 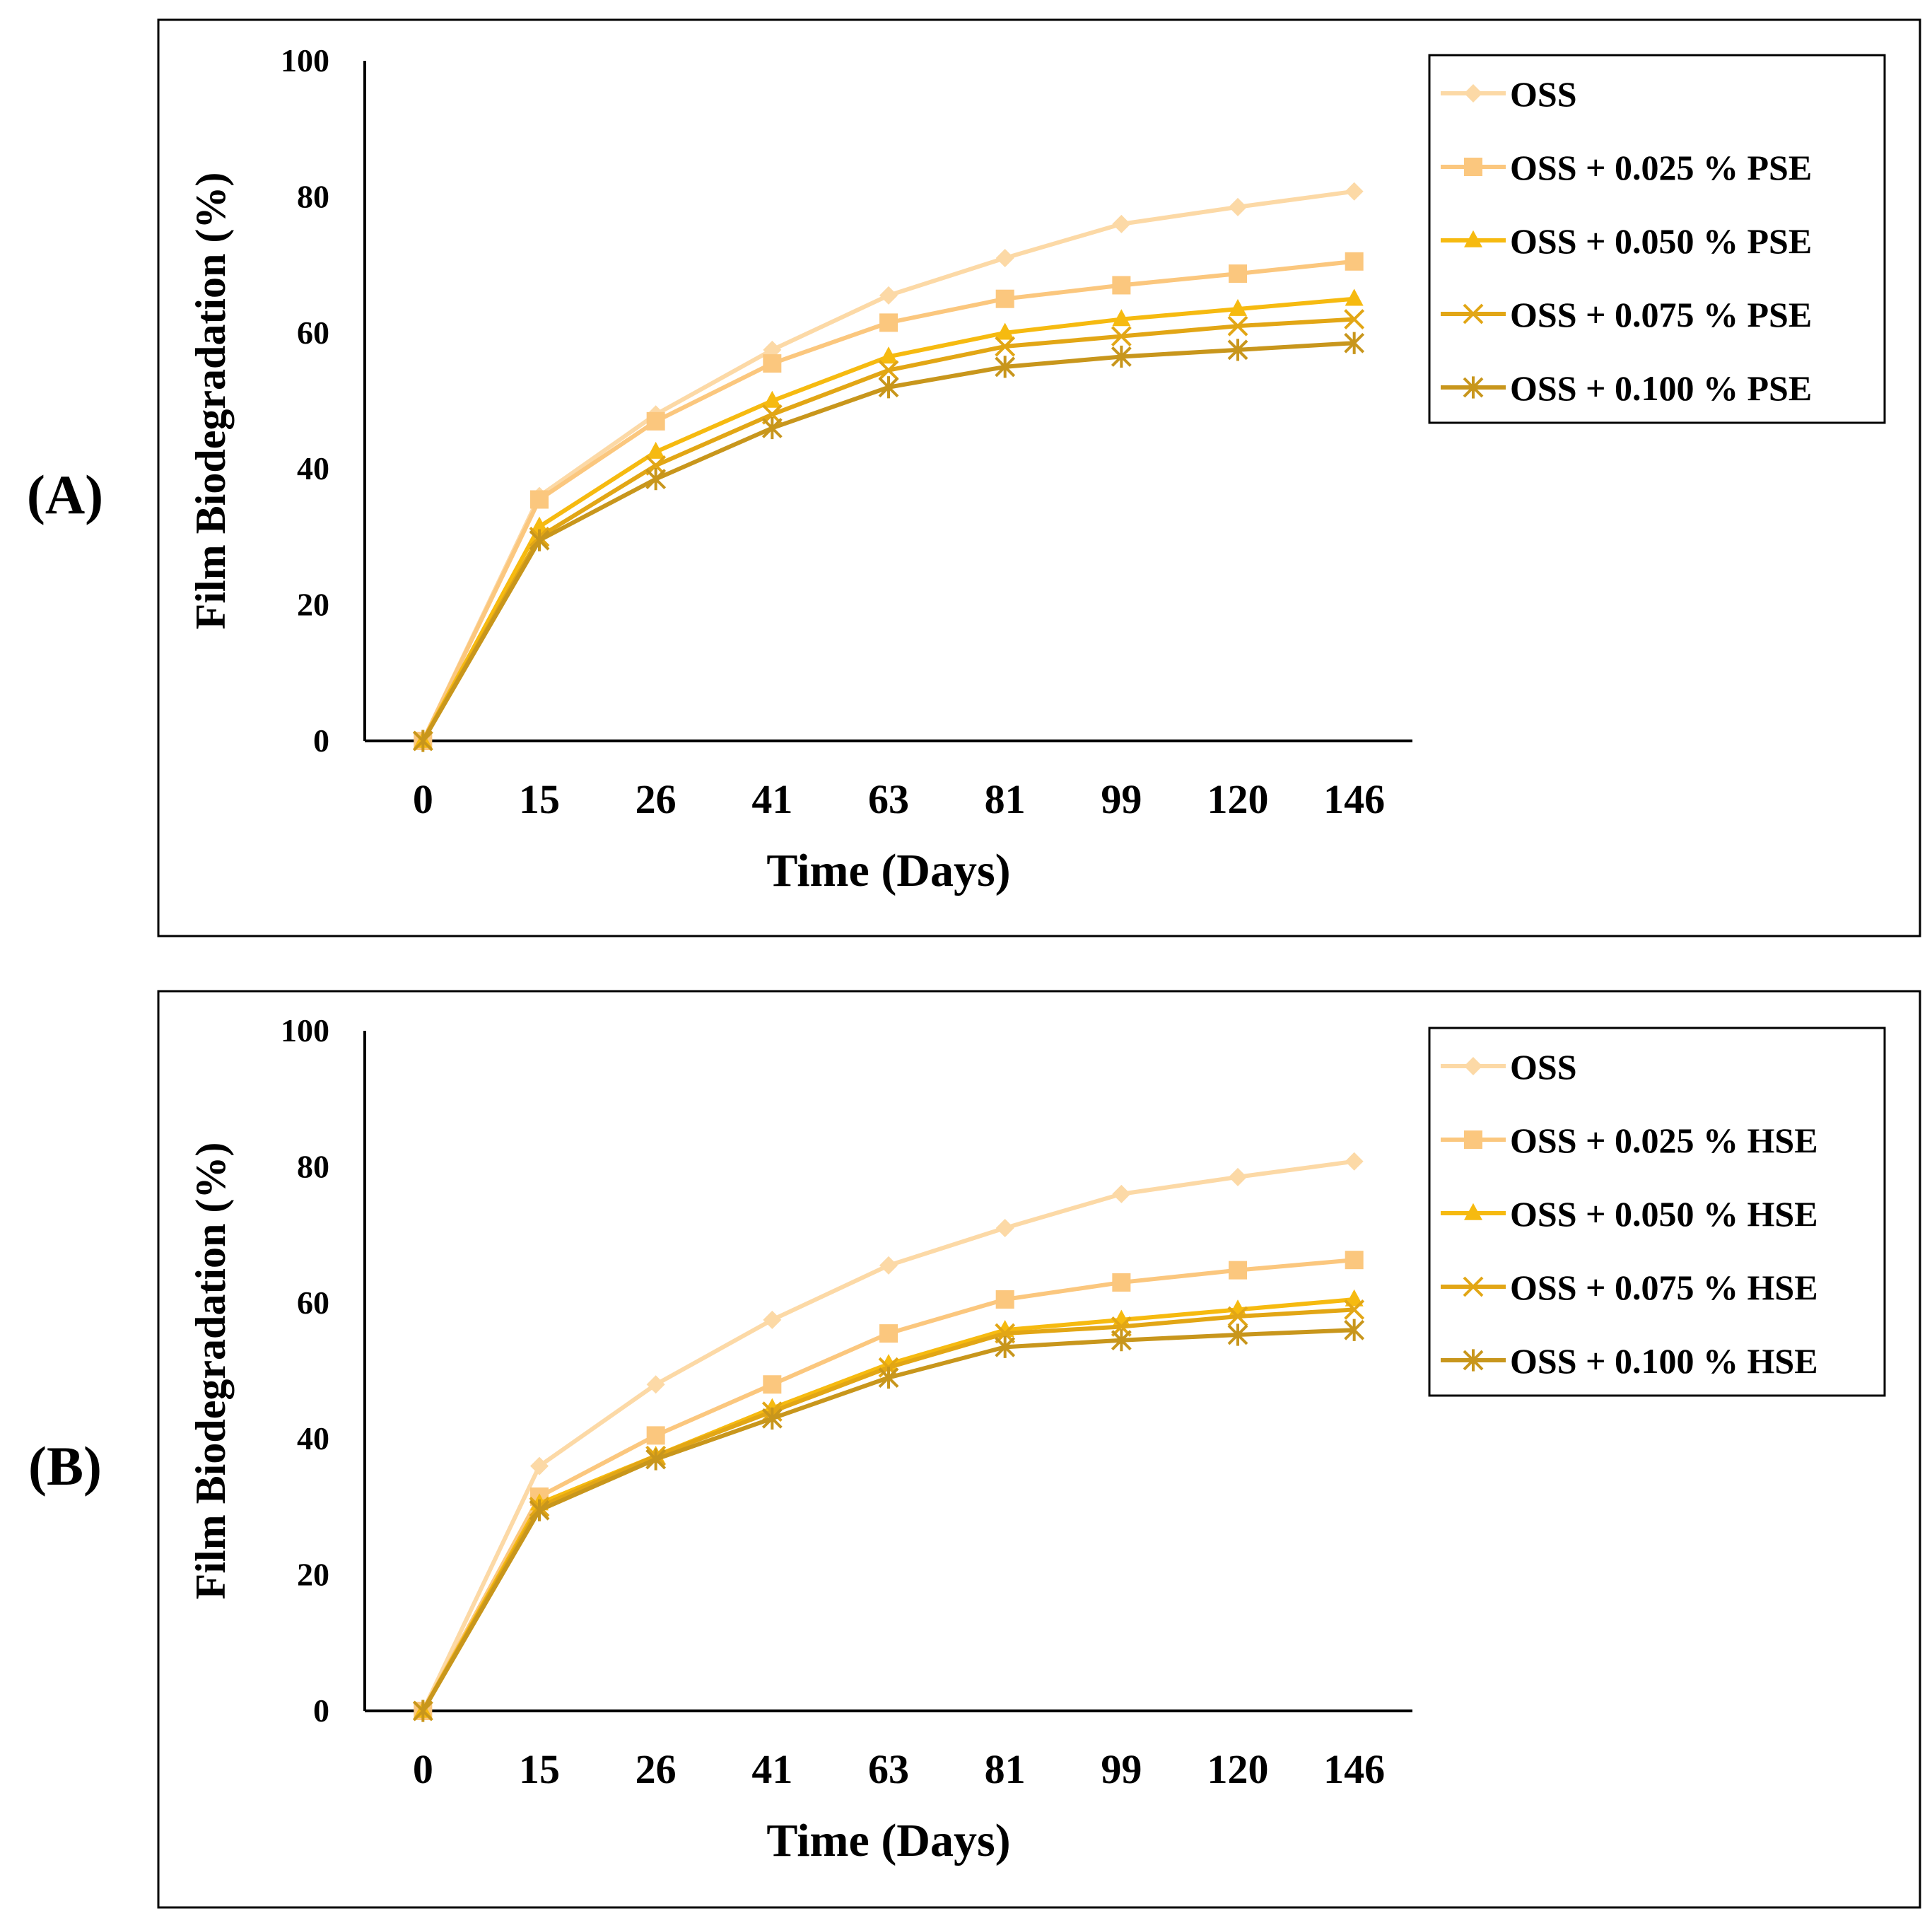 I want to click on legend-label: OSS + 0.050 % PSE, so click(x=1661, y=241).